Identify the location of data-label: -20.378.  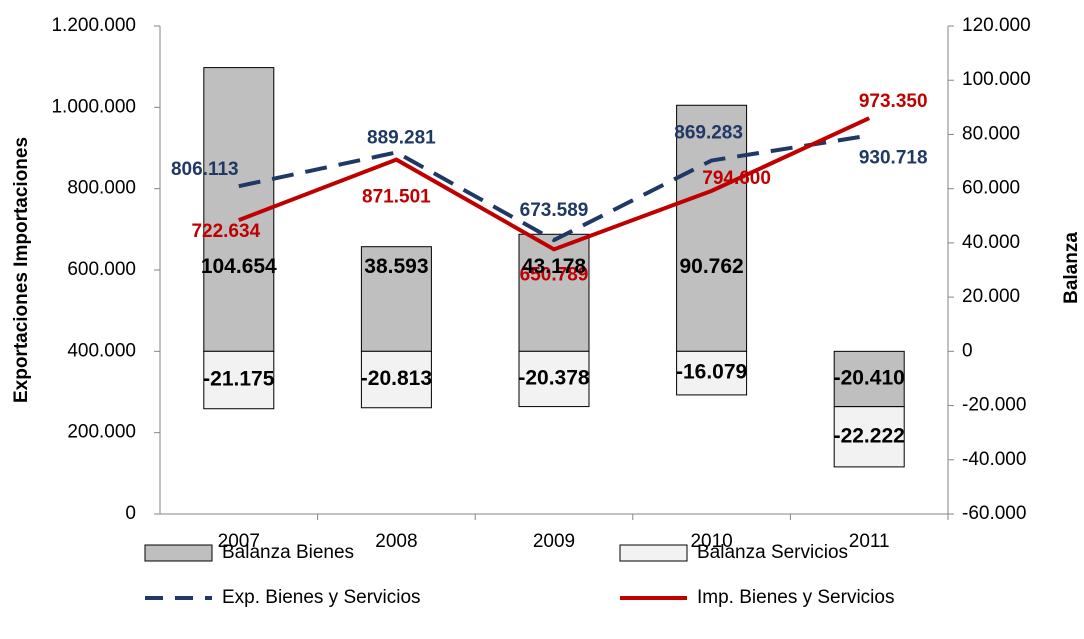
(554, 378).